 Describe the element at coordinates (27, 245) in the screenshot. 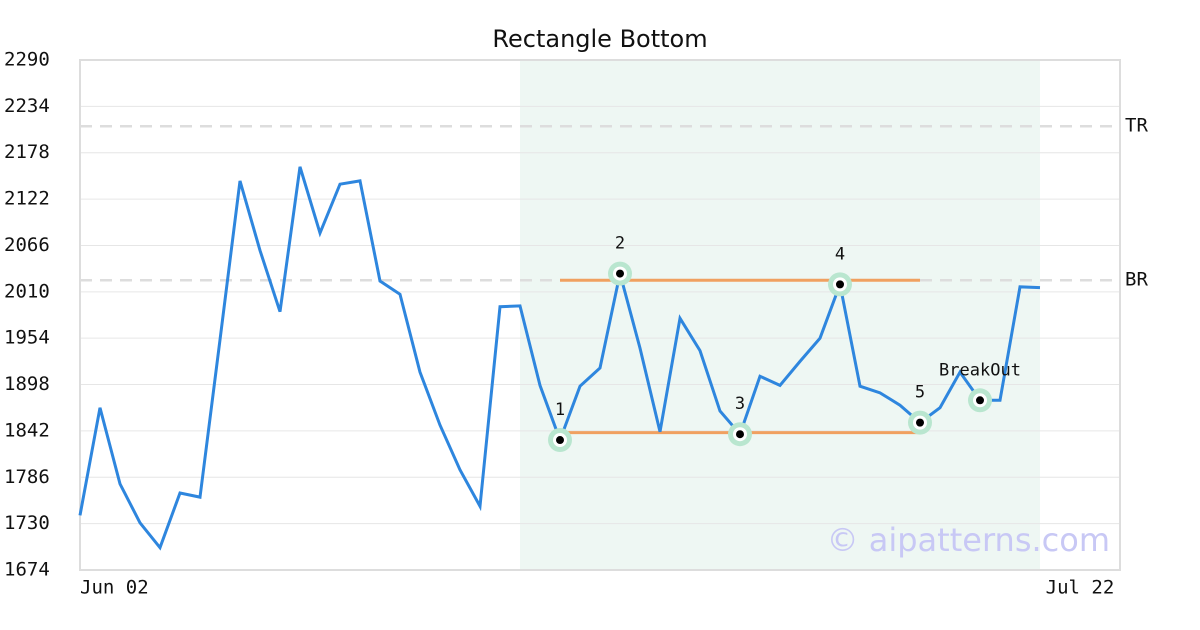

I see `y-tick-label: 2066` at that location.